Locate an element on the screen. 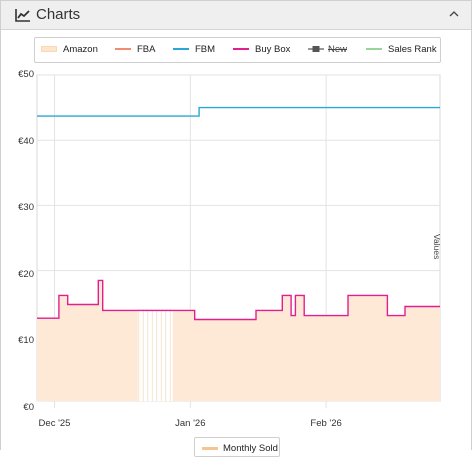 The height and width of the screenshot is (457, 474). y-tick-label: €10 is located at coordinates (26, 340).